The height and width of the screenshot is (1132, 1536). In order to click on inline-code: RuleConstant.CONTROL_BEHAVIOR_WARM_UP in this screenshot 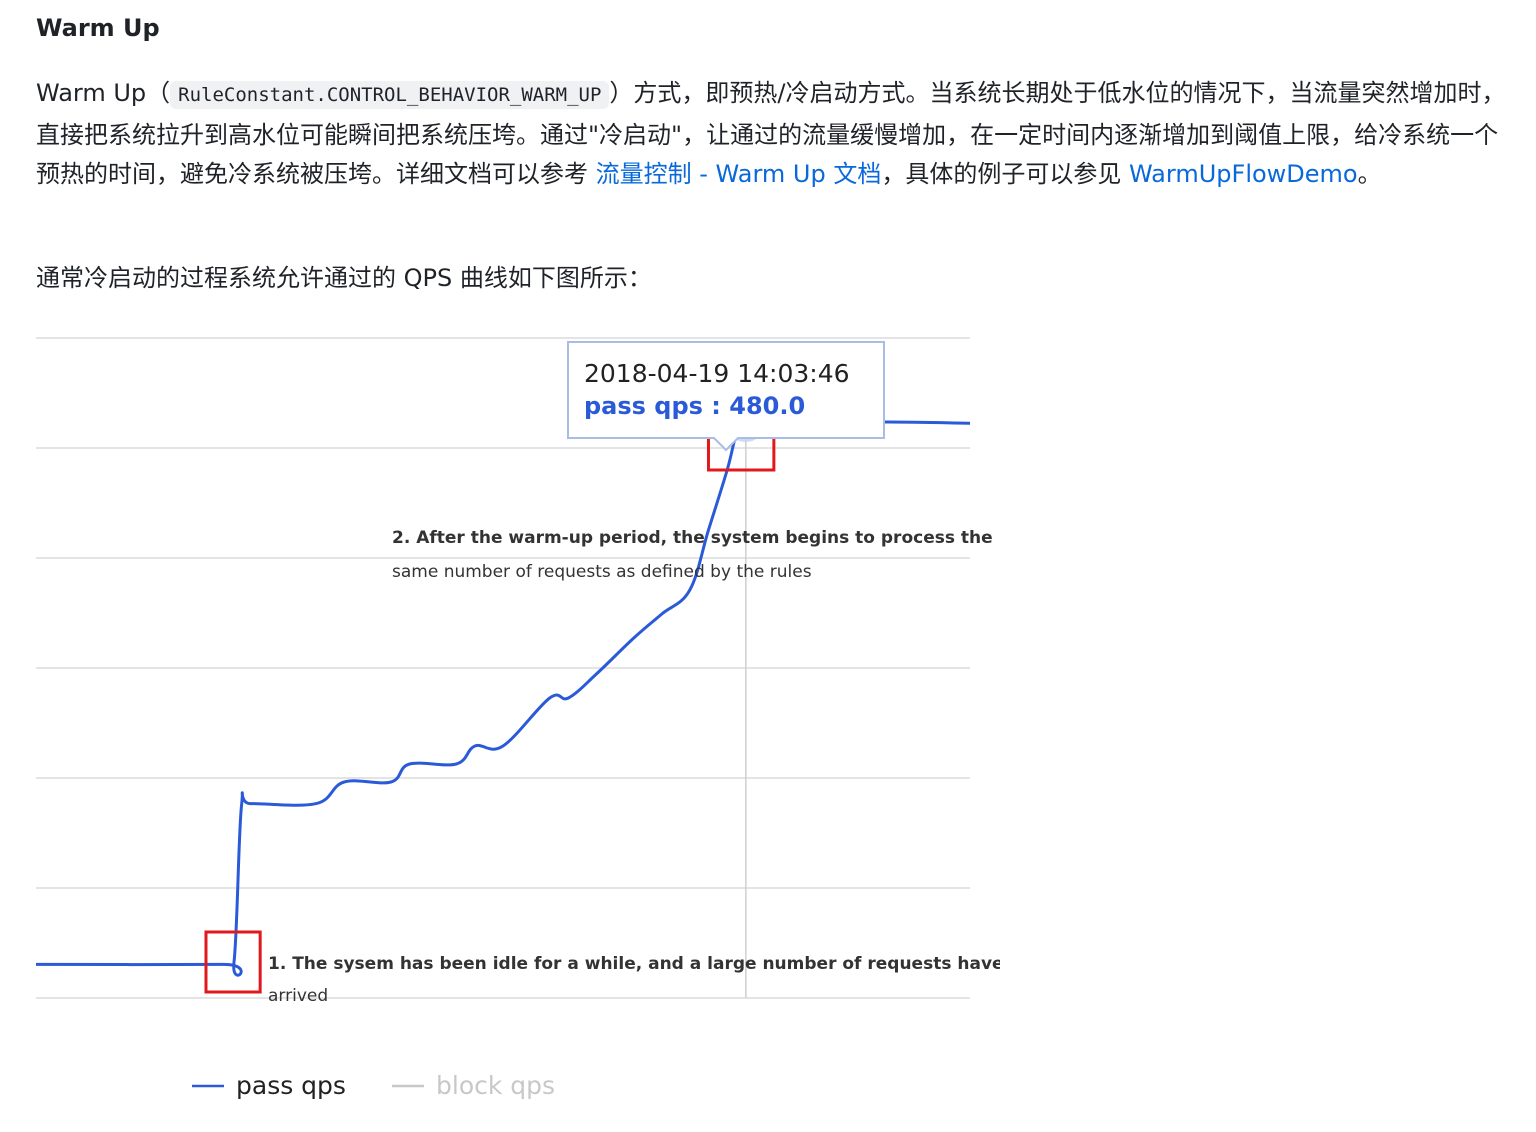, I will do `click(390, 95)`.